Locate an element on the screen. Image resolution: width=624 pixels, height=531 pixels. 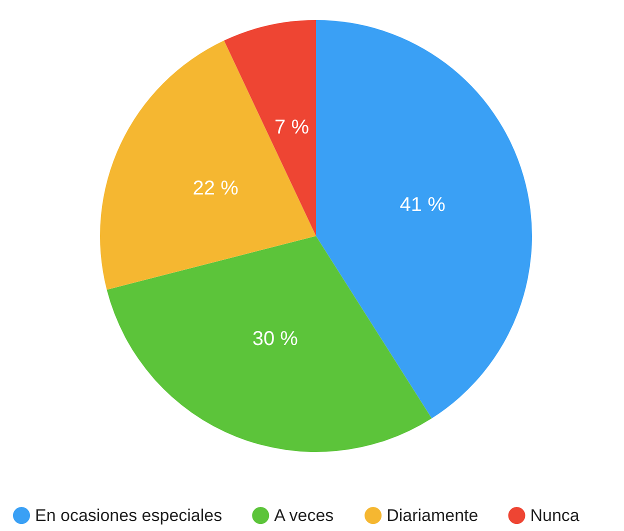
data-label: 22 % is located at coordinates (215, 189).